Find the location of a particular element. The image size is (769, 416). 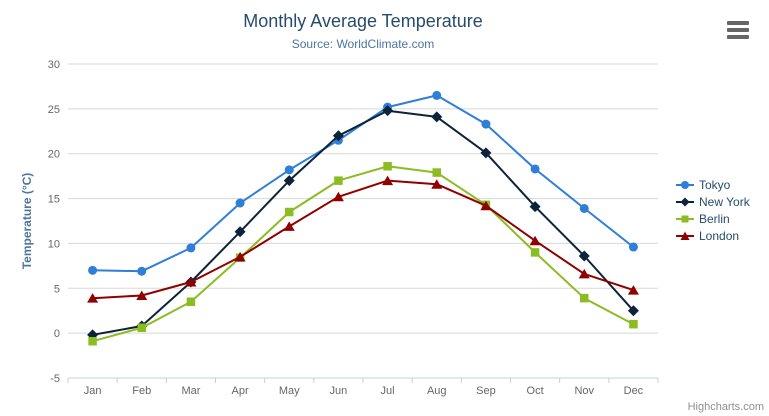

x-axis-label-may: May is located at coordinates (289, 391).